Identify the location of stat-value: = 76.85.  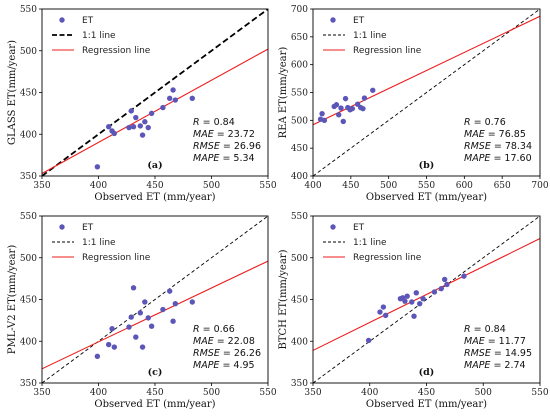
(507, 134).